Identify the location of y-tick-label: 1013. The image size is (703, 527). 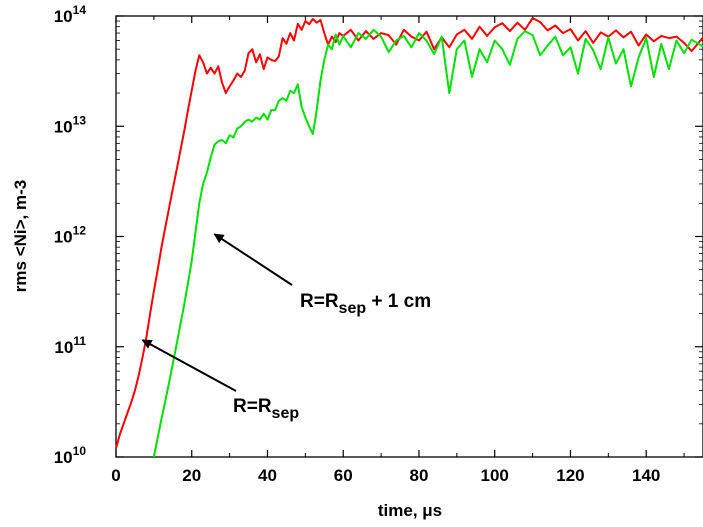
(70, 124).